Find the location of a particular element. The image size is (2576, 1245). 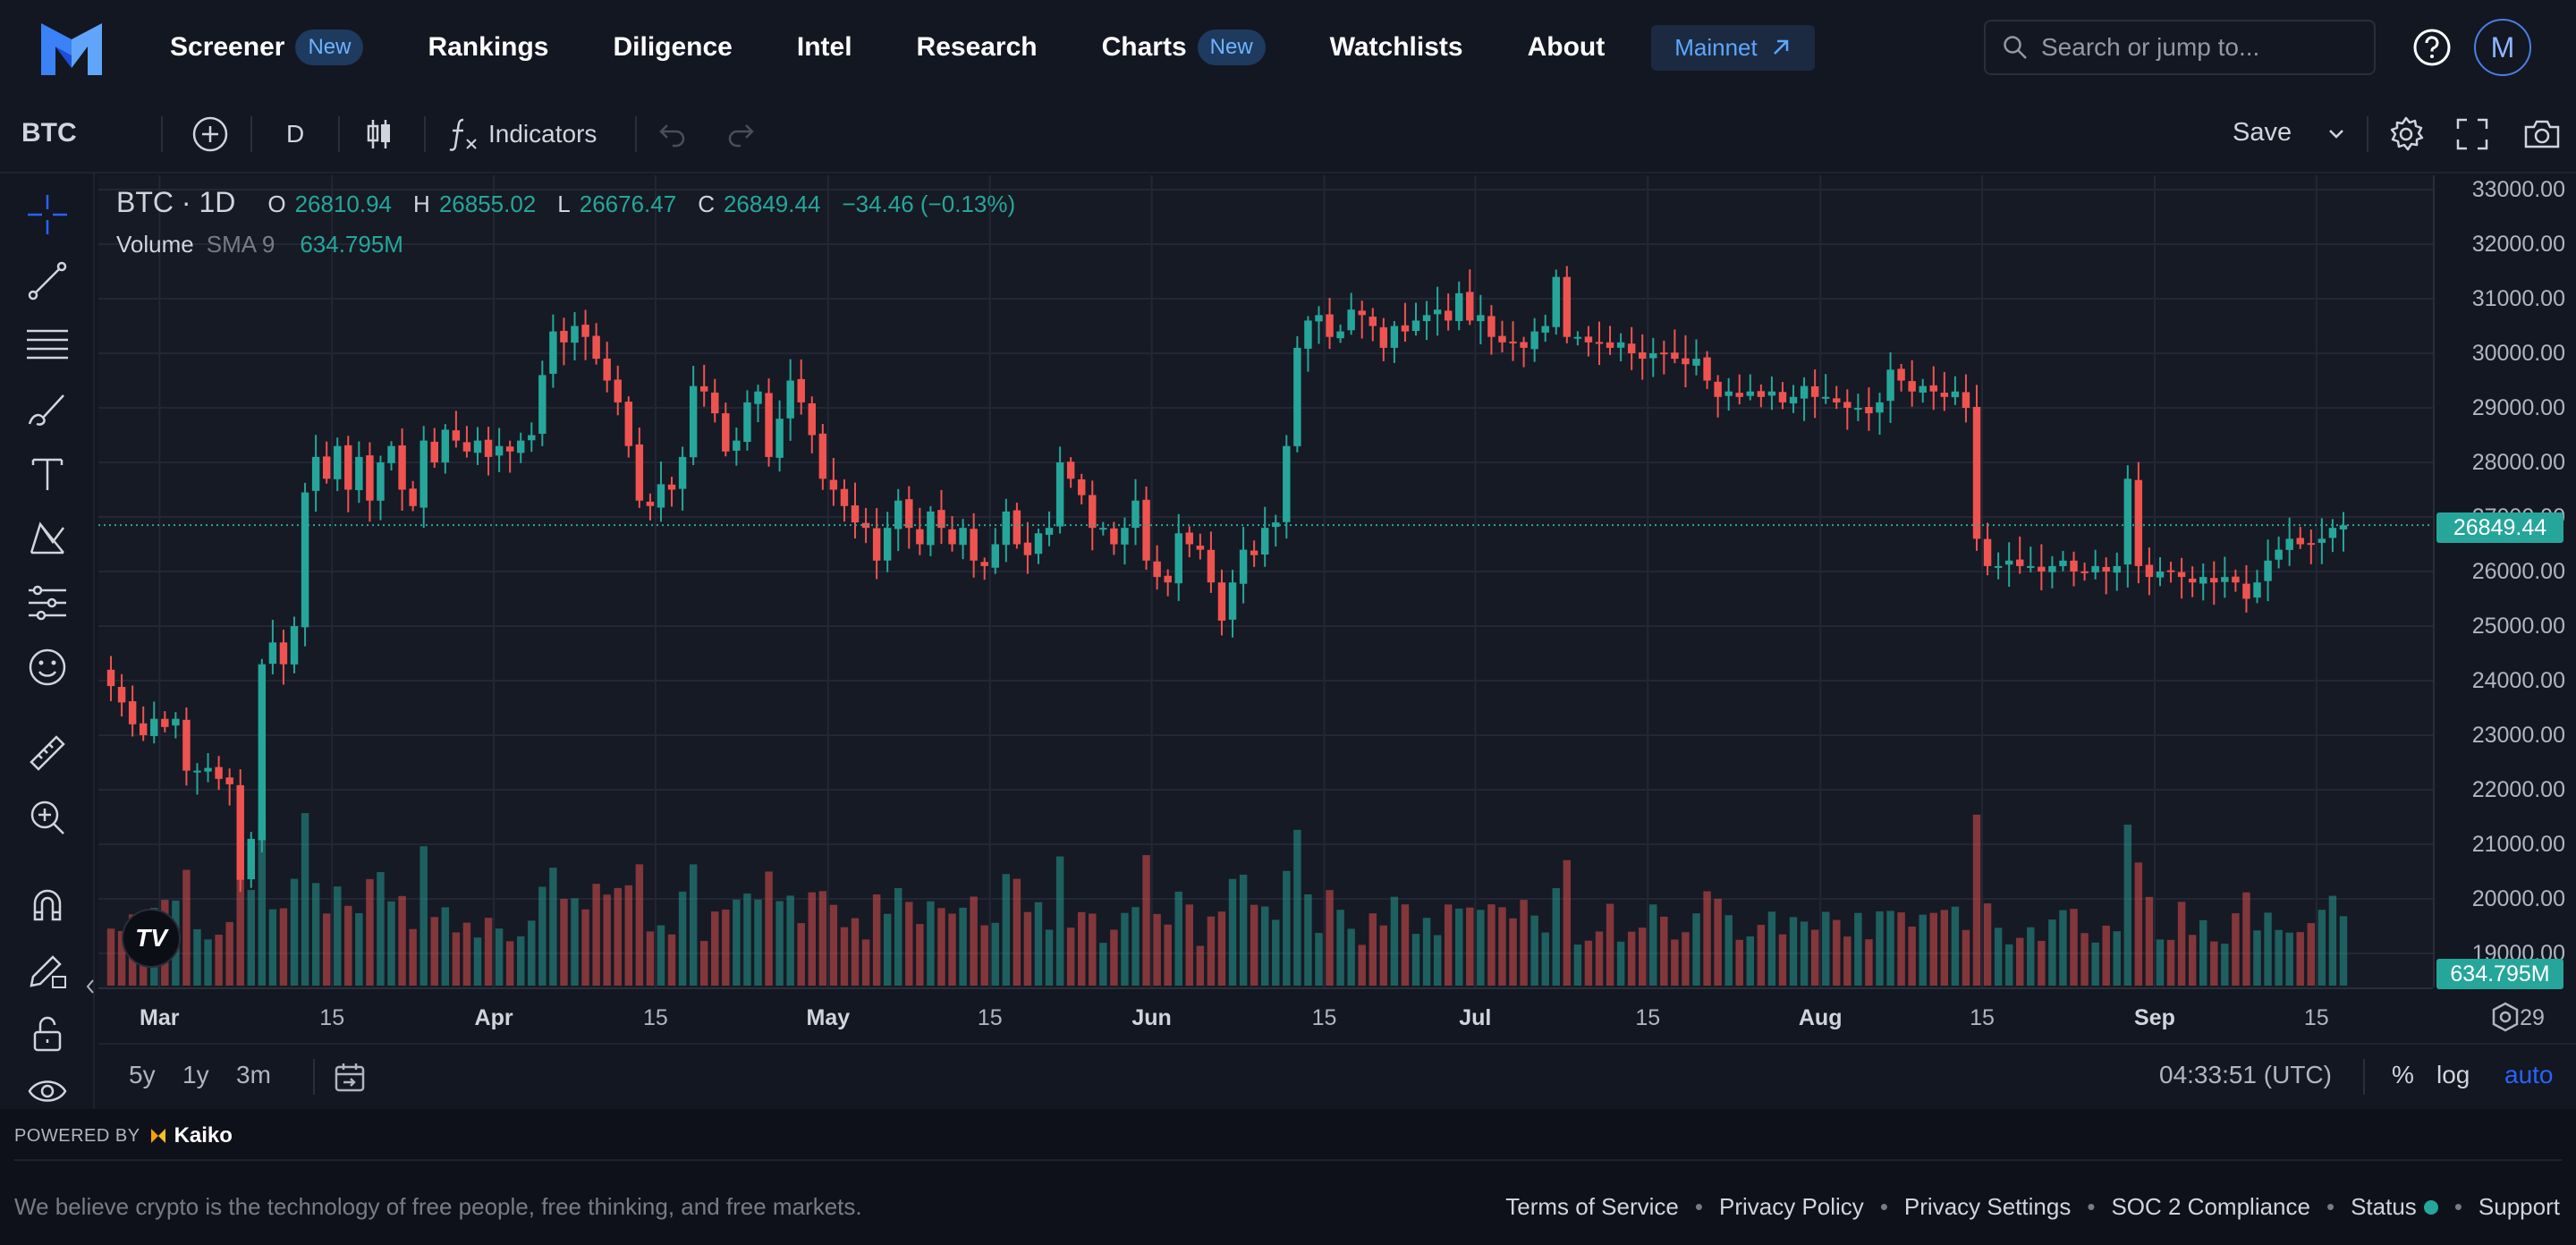

prediction-tool is located at coordinates (47, 603).